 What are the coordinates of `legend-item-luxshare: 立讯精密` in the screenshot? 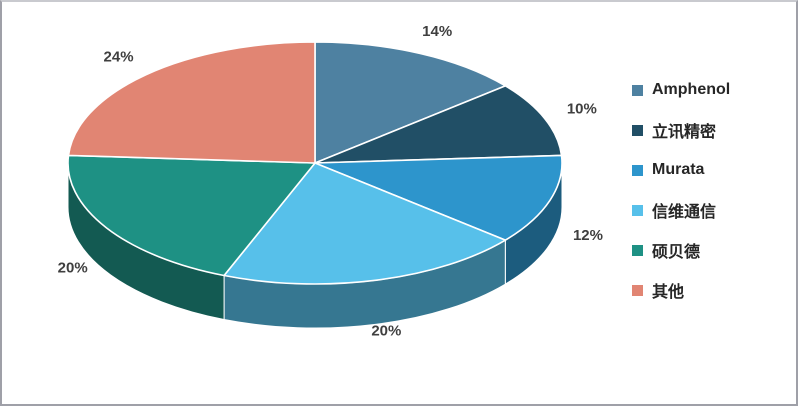 It's located at (681, 130).